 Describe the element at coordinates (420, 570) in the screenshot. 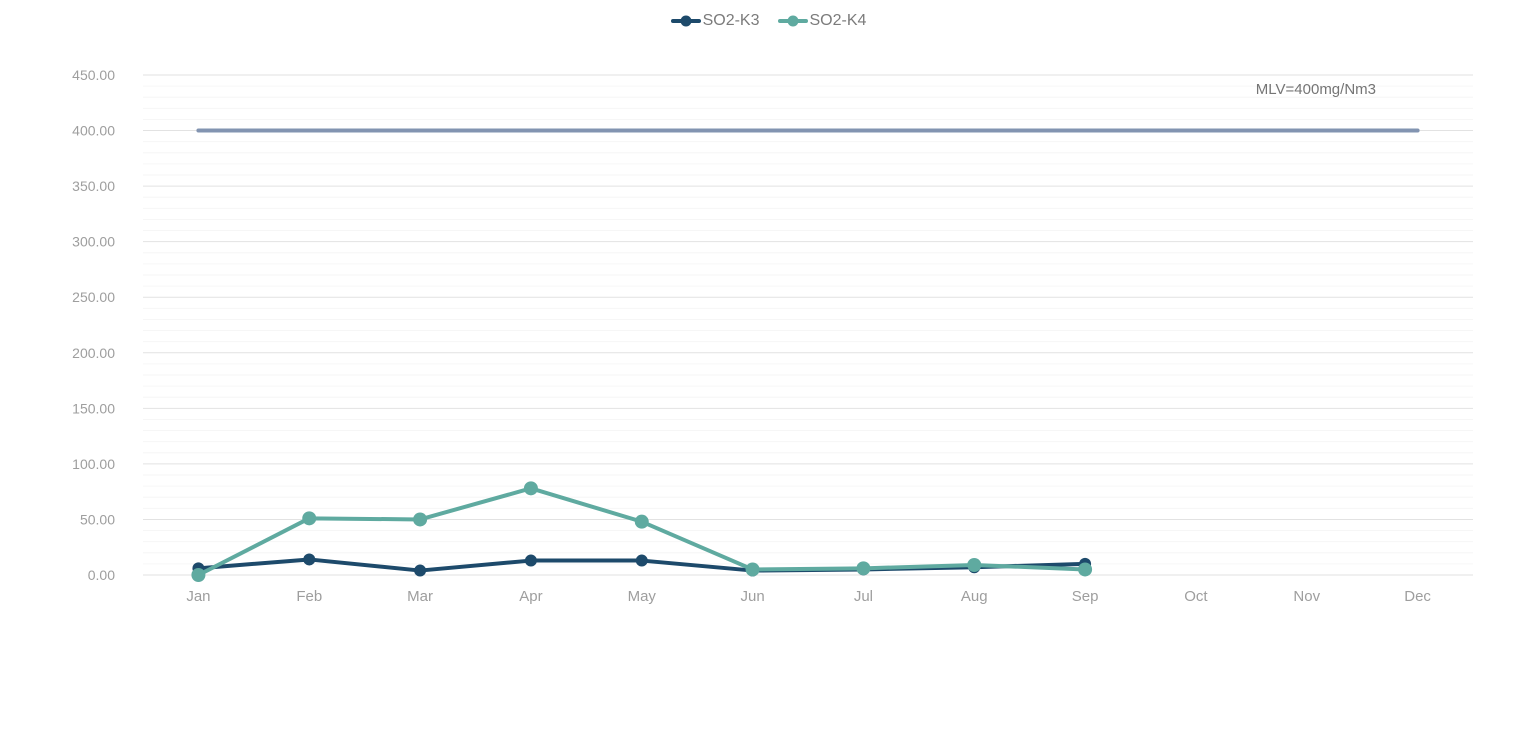

I see `data-point-SO2-K3-Mar` at that location.